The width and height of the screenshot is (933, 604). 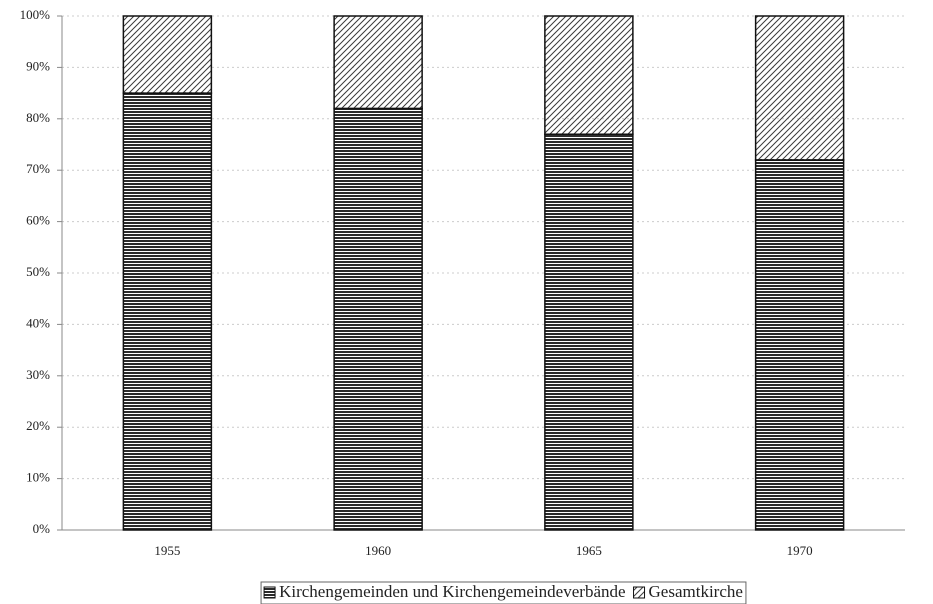 What do you see at coordinates (38, 117) in the screenshot?
I see `y-tick-label: 80%` at bounding box center [38, 117].